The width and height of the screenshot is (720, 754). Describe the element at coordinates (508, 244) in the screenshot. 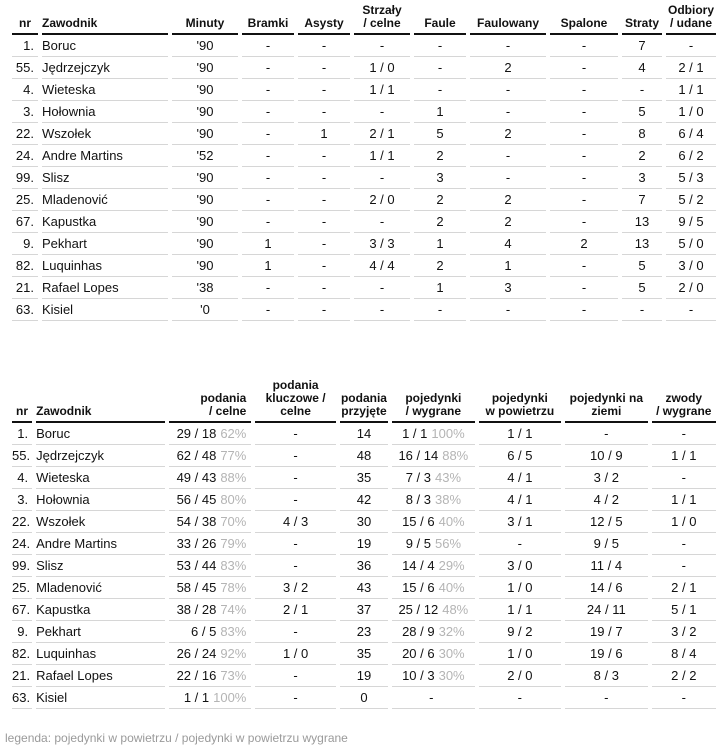

I see `stat-cell: 4` at that location.